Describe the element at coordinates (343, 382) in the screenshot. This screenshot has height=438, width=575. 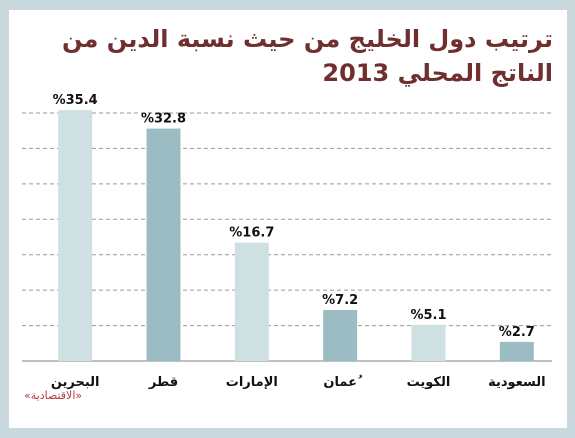
I see `category-label: ُعمان` at that location.